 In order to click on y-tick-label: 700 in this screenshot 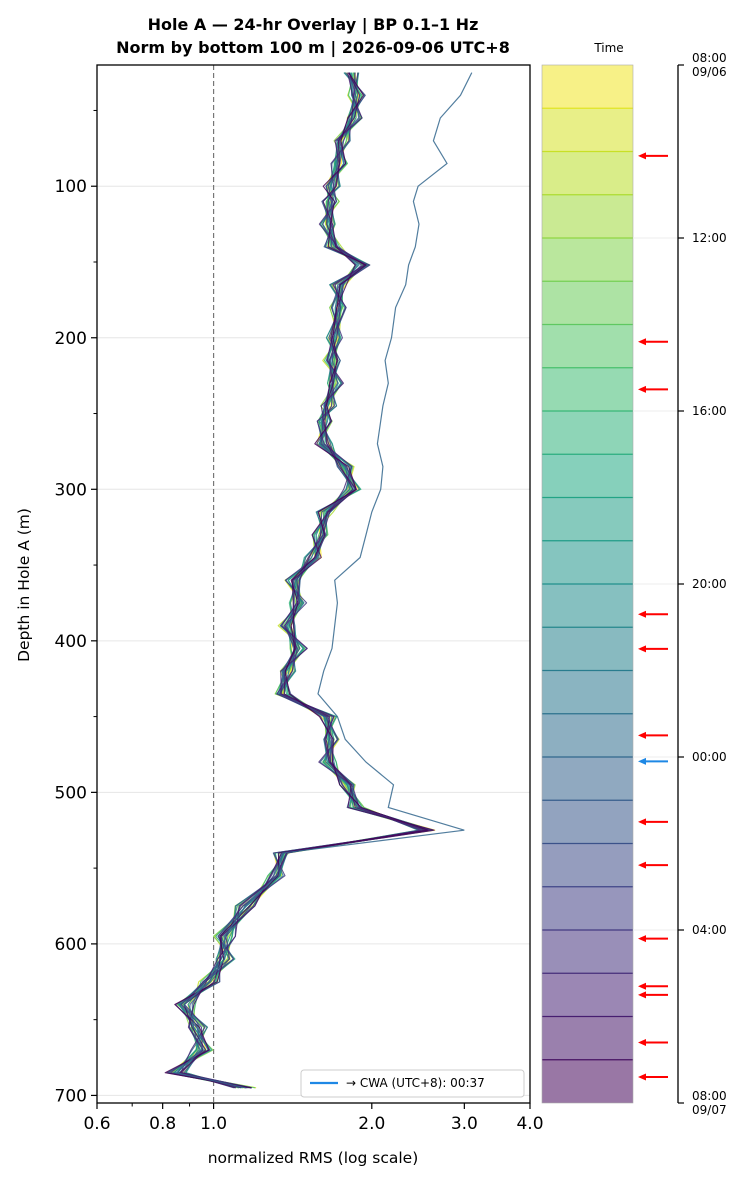, I will do `click(71, 1096)`.